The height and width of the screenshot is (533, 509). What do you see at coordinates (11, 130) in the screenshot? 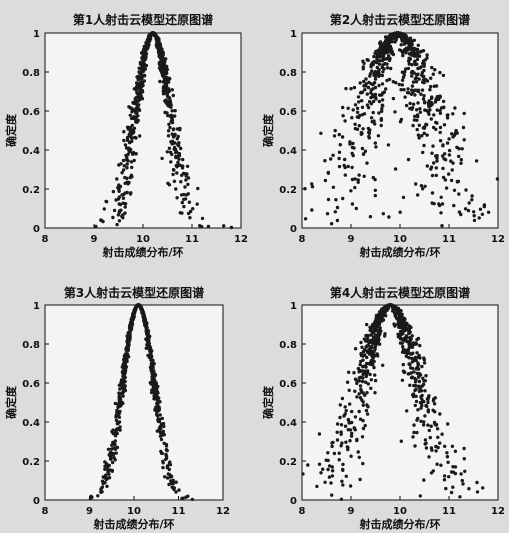
I see `y-axis-label-1: 确定度` at bounding box center [11, 130].